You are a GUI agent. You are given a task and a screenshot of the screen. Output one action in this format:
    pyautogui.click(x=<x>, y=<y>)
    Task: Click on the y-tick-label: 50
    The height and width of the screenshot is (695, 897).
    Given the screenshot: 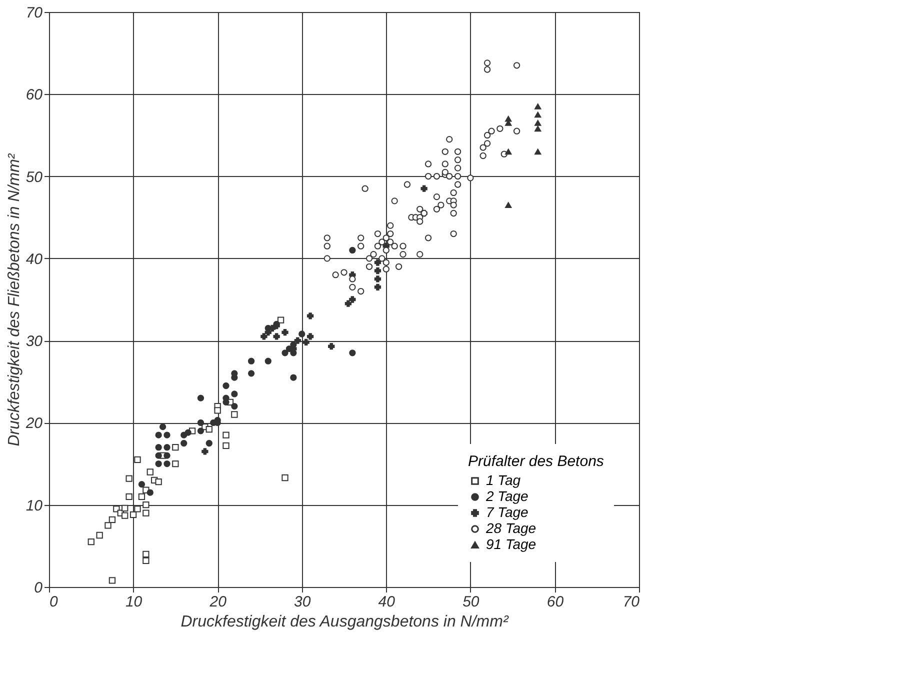 What is the action you would take?
    pyautogui.click(x=35, y=177)
    